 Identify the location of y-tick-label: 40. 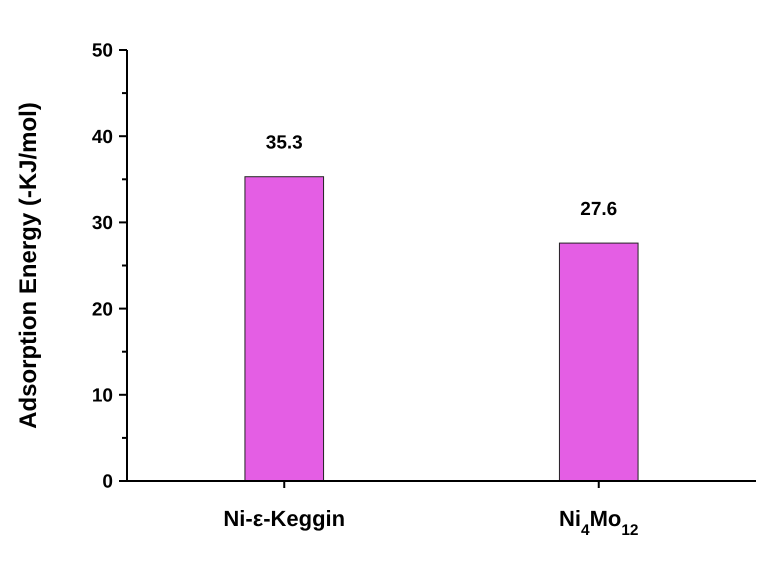
(102, 137).